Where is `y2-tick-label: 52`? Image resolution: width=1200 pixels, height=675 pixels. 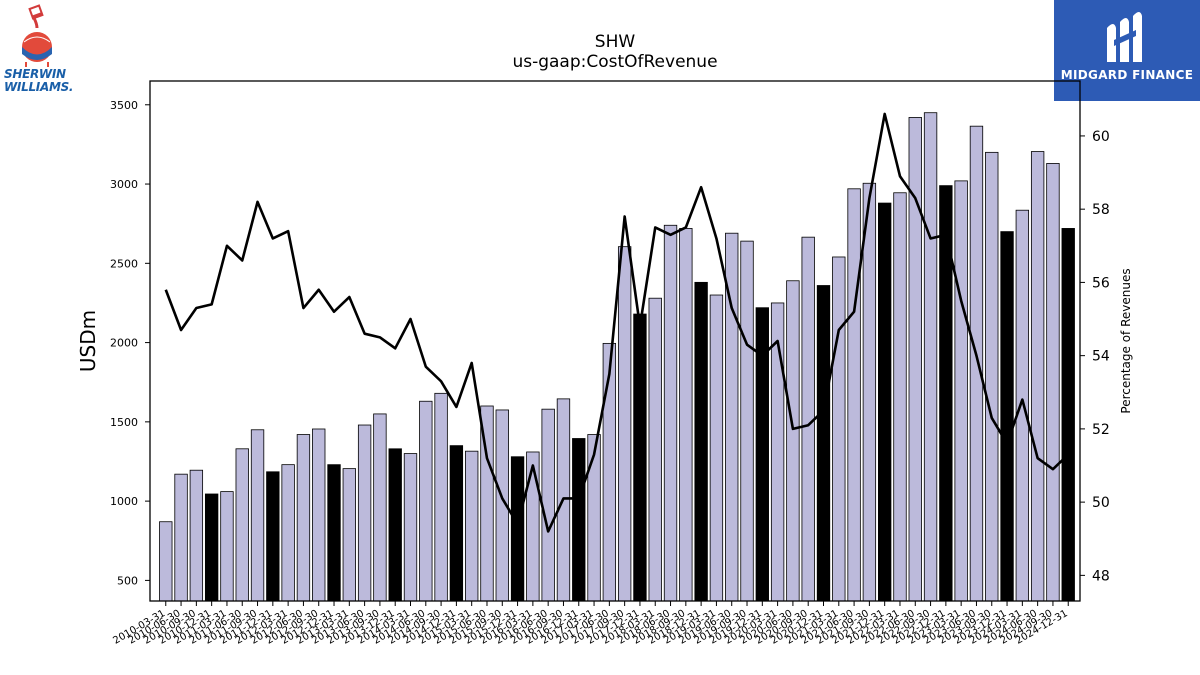 y2-tick-label: 52 is located at coordinates (1101, 430).